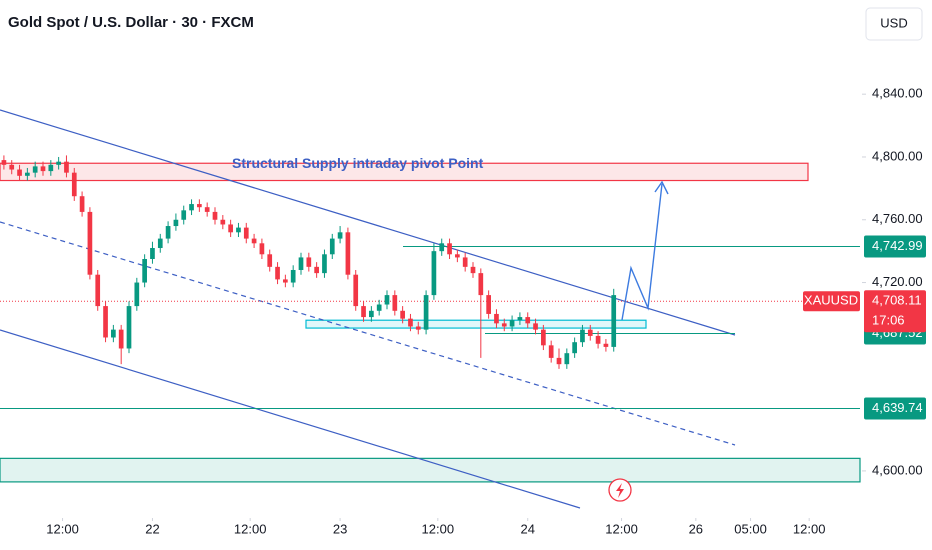 The width and height of the screenshot is (932, 550). I want to click on last-price-label: 4,708.11, so click(897, 300).